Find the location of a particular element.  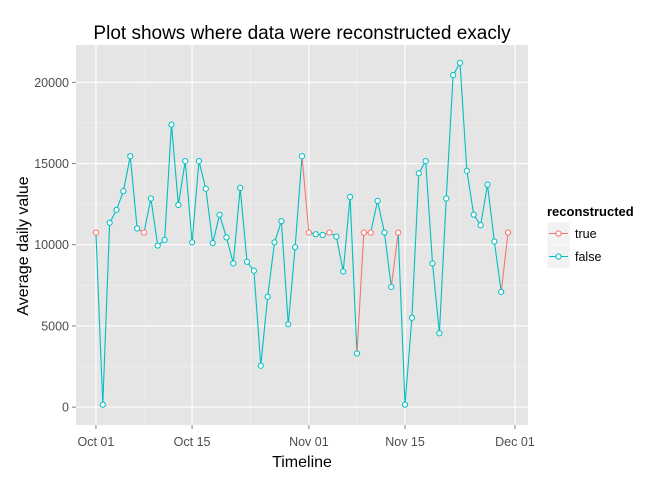

legend-label-false: false is located at coordinates (588, 257).